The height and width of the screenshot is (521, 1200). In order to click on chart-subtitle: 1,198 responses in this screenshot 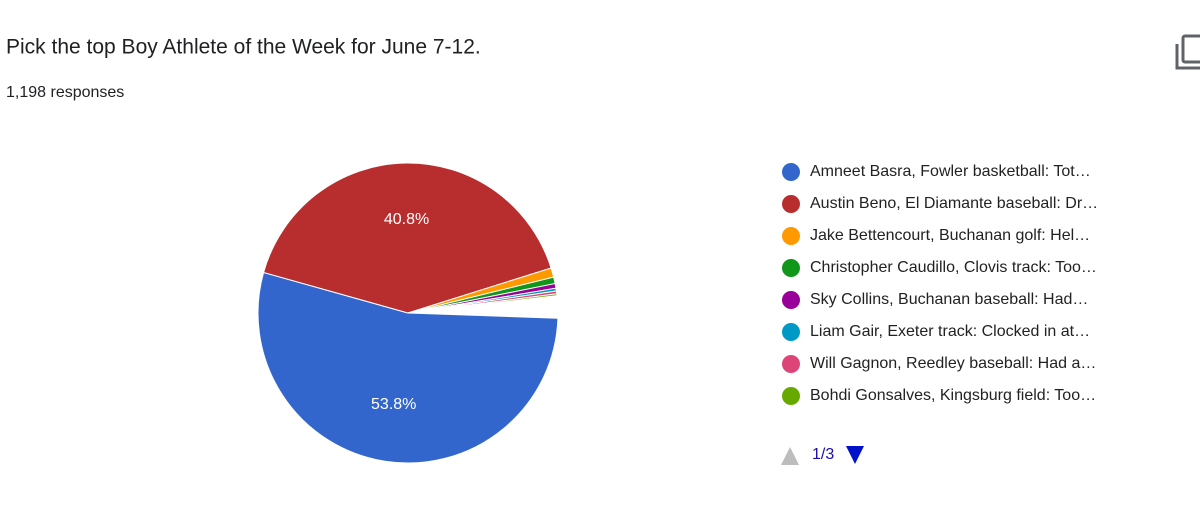, I will do `click(65, 92)`.